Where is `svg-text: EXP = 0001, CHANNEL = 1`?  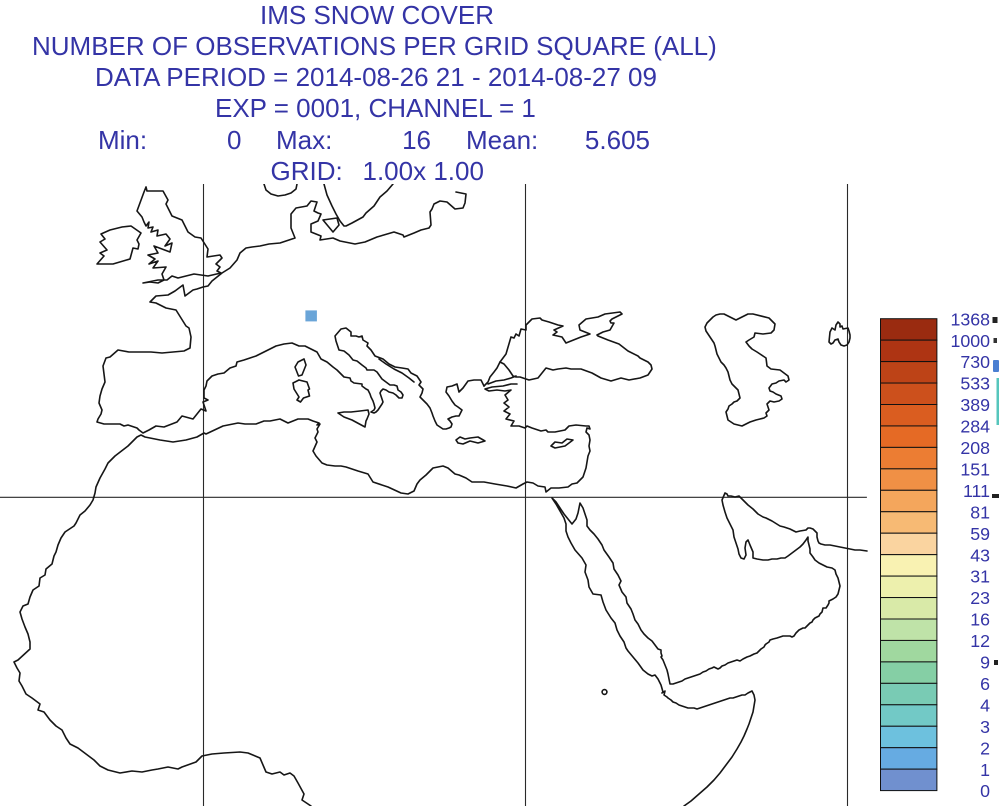
svg-text: EXP = 0001, CHANNEL = 1 is located at coordinates (375, 108).